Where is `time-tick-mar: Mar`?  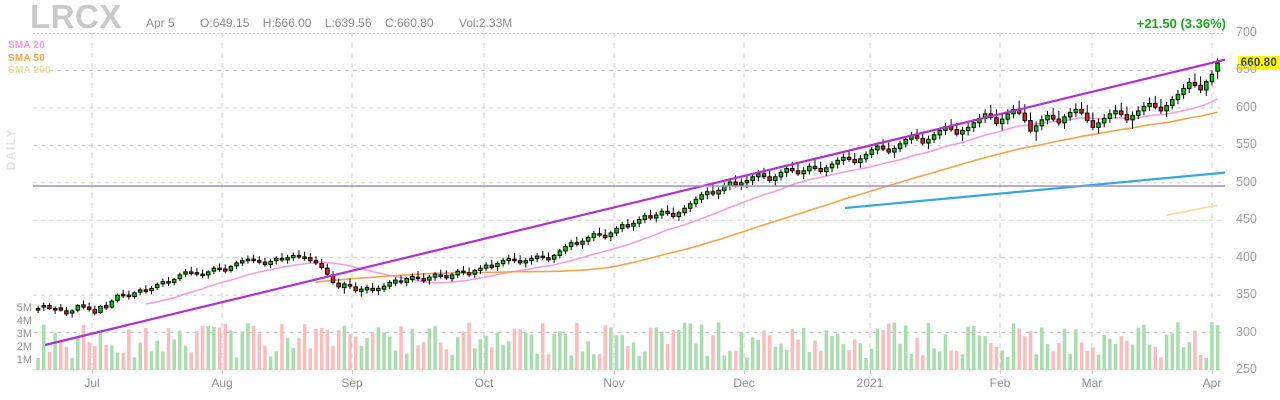 time-tick-mar: Mar is located at coordinates (1092, 383).